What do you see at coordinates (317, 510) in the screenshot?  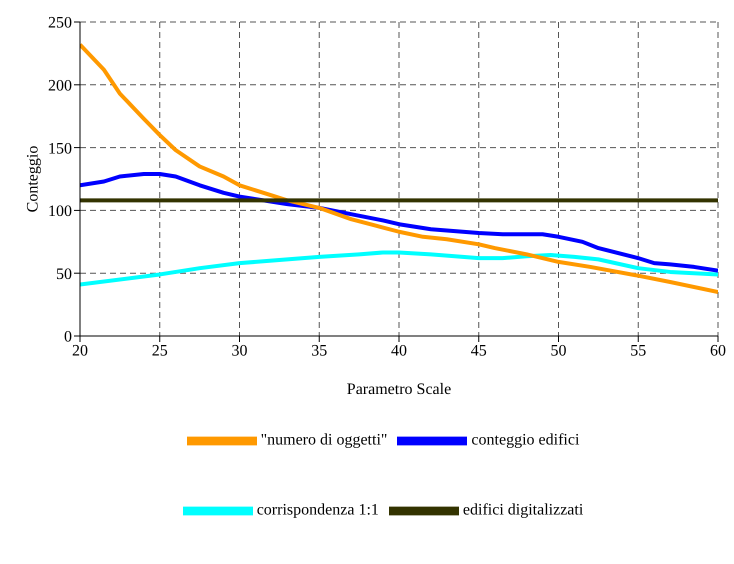 I see `legend-label: corrispondenza 1:1` at bounding box center [317, 510].